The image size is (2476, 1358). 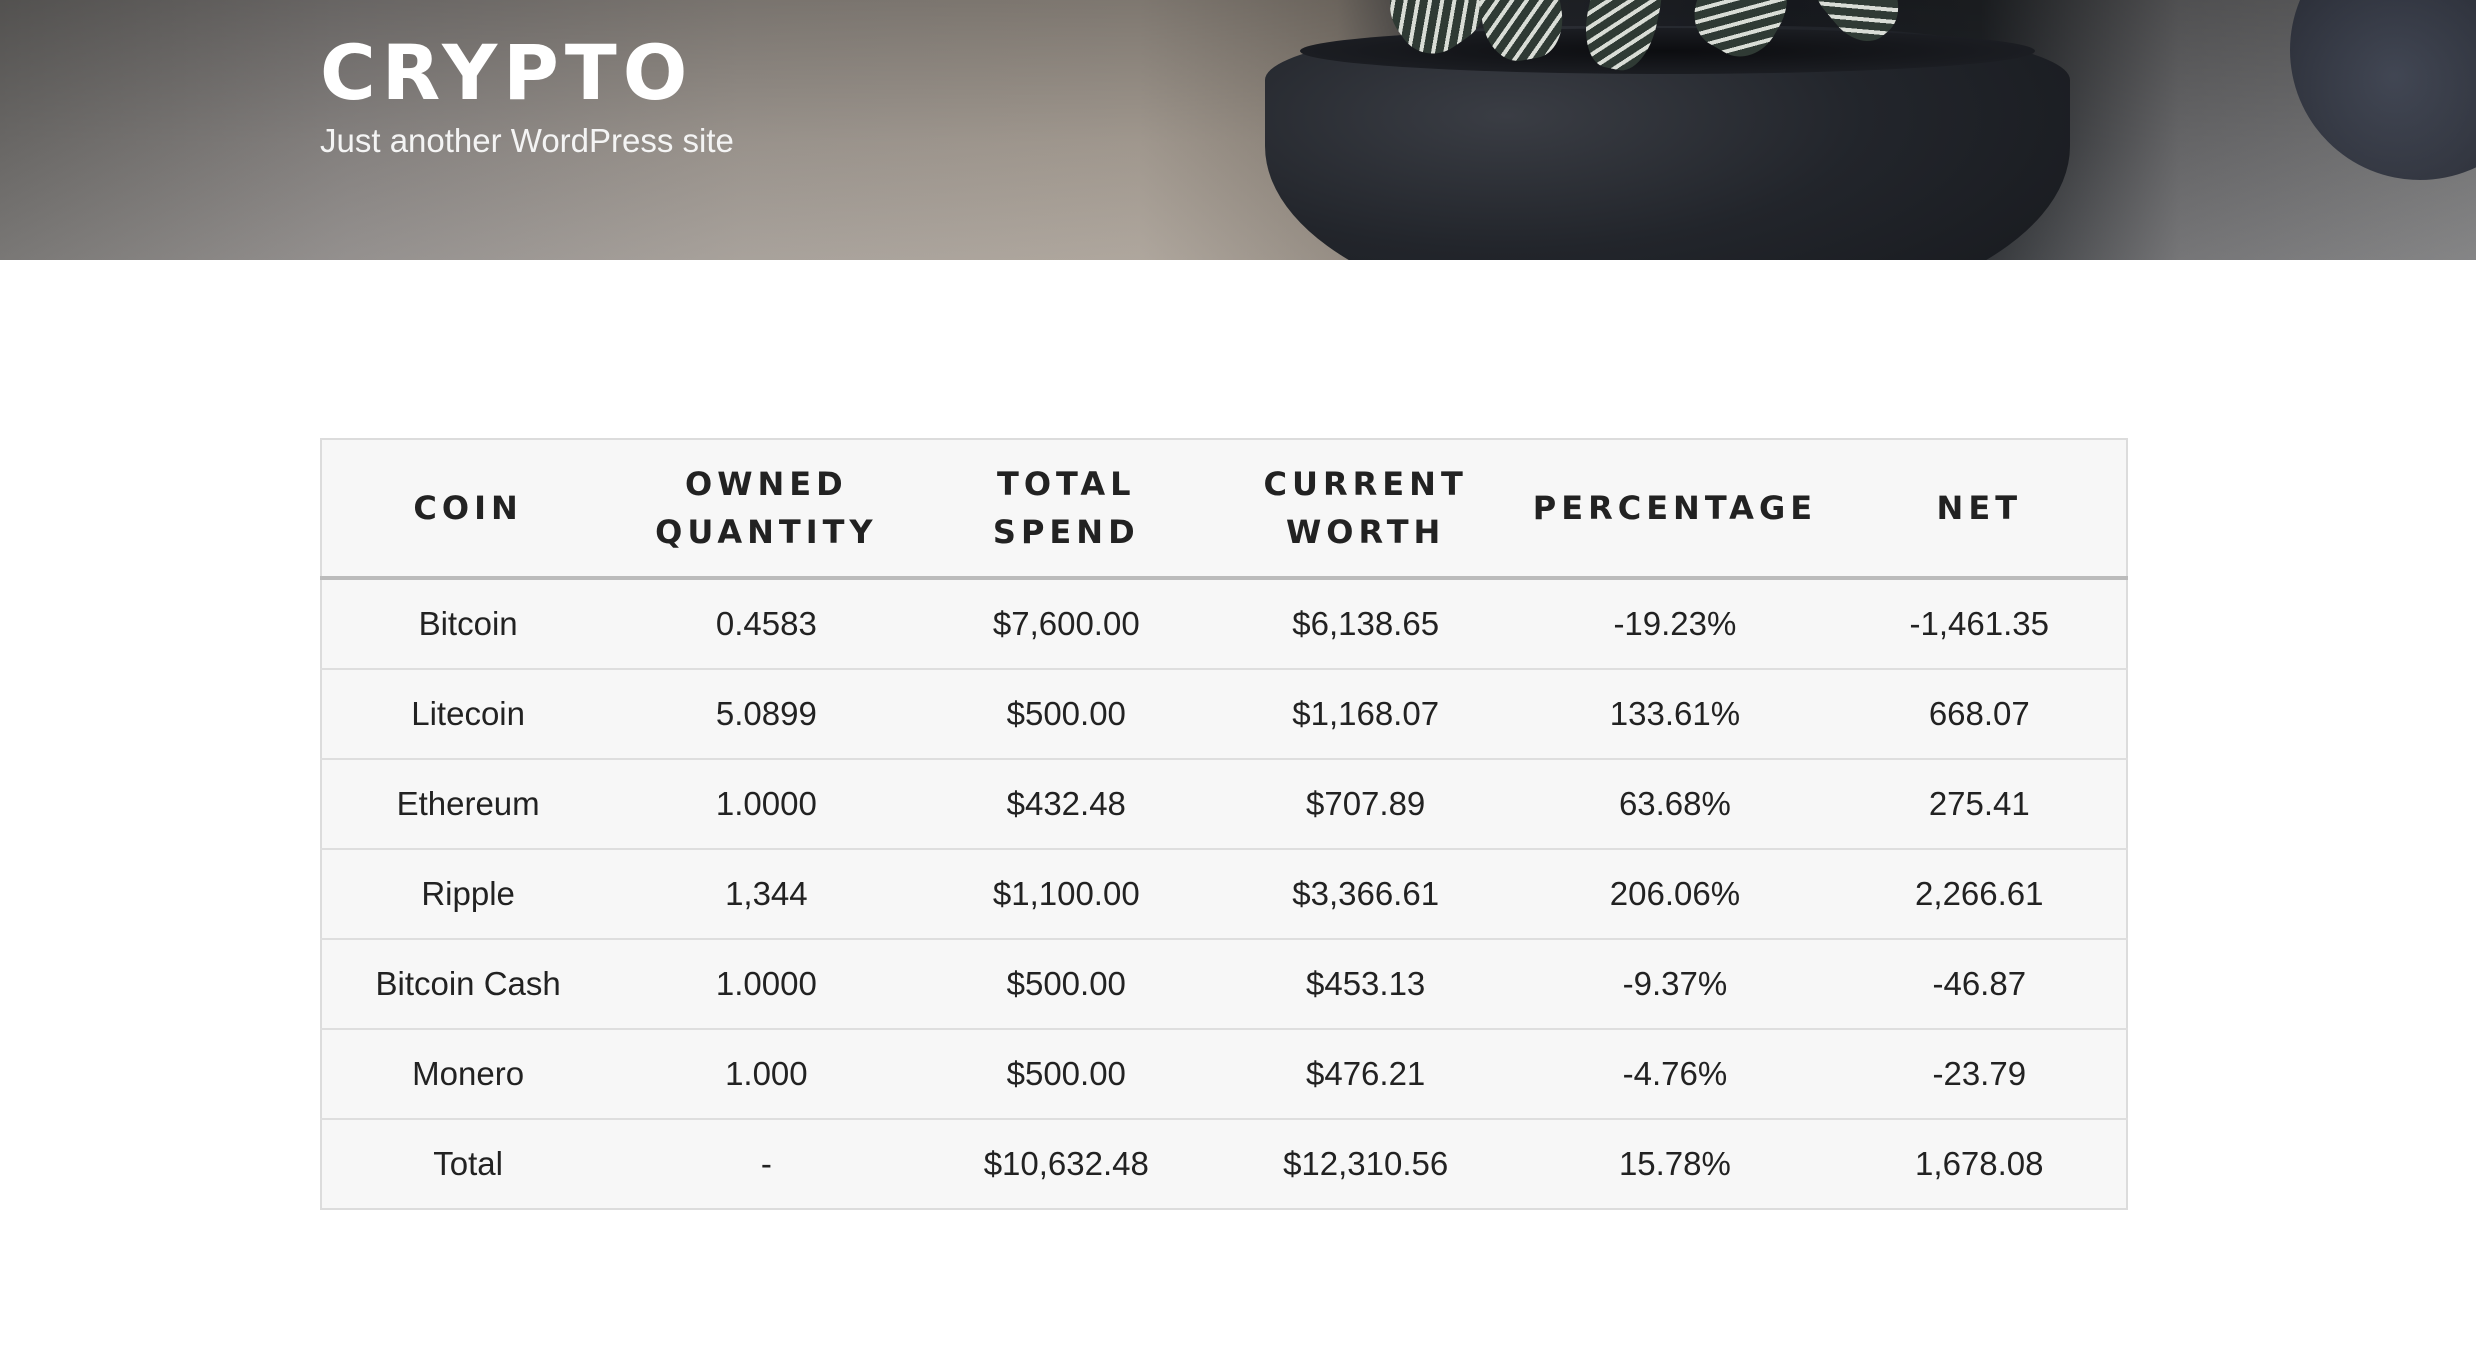 I want to click on header-label: NET, so click(x=1979, y=508).